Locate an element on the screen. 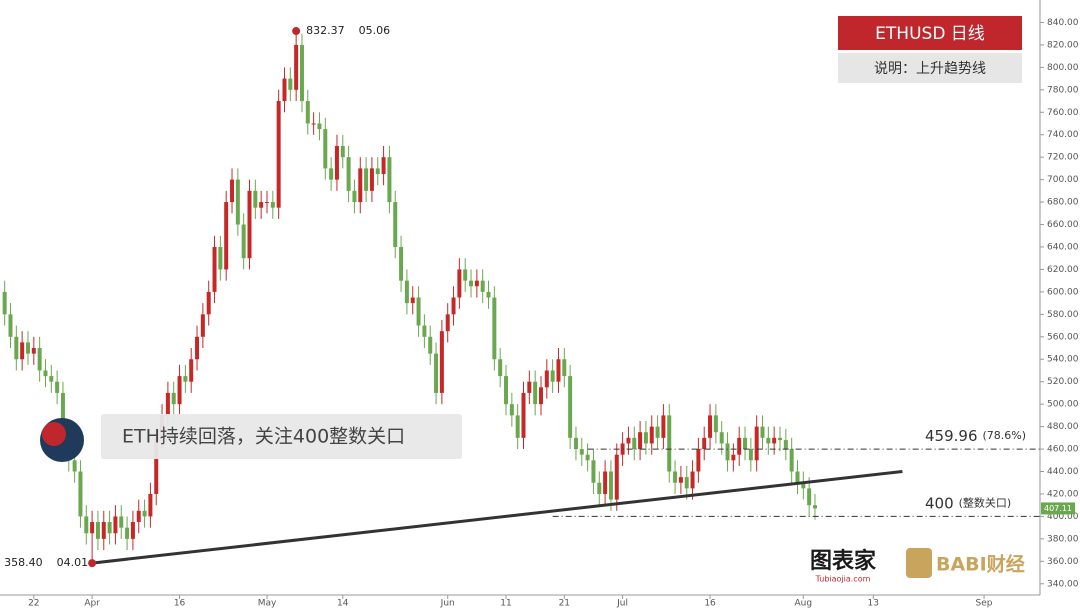  y-tick-label: 700.00 is located at coordinates (1063, 180).